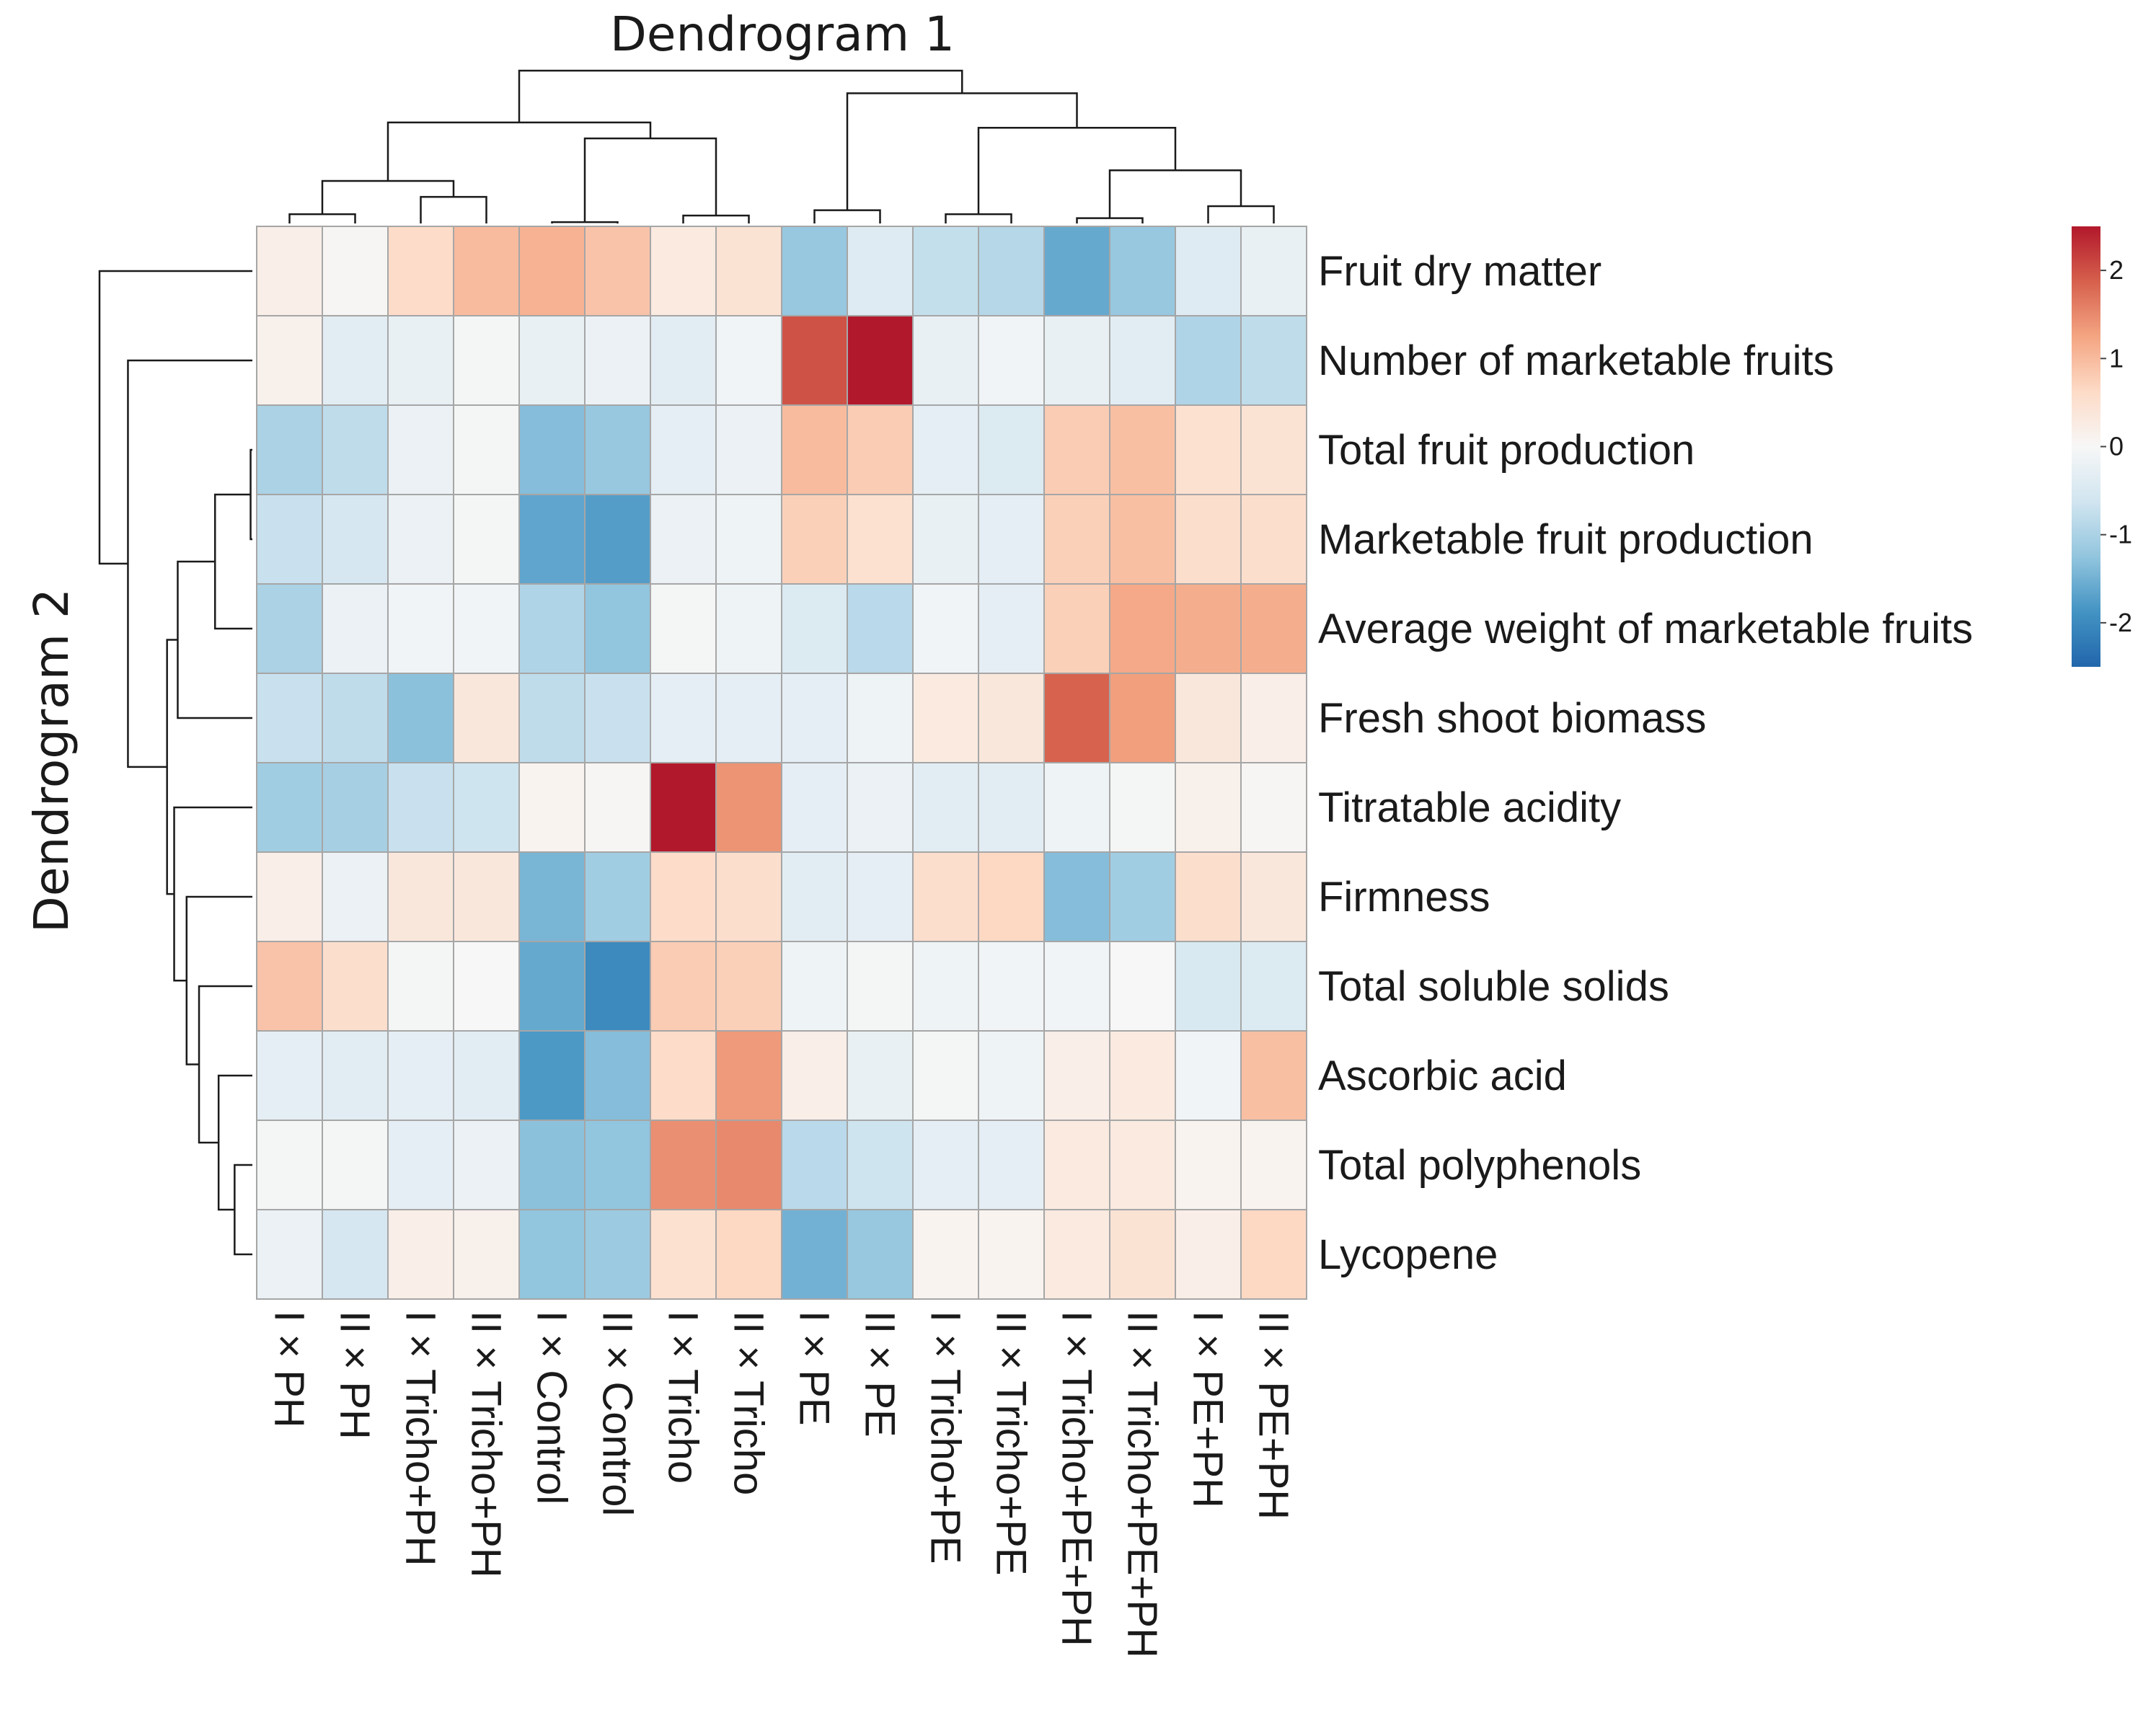  What do you see at coordinates (1208, 1409) in the screenshot?
I see `column-label: I × PE+PH` at bounding box center [1208, 1409].